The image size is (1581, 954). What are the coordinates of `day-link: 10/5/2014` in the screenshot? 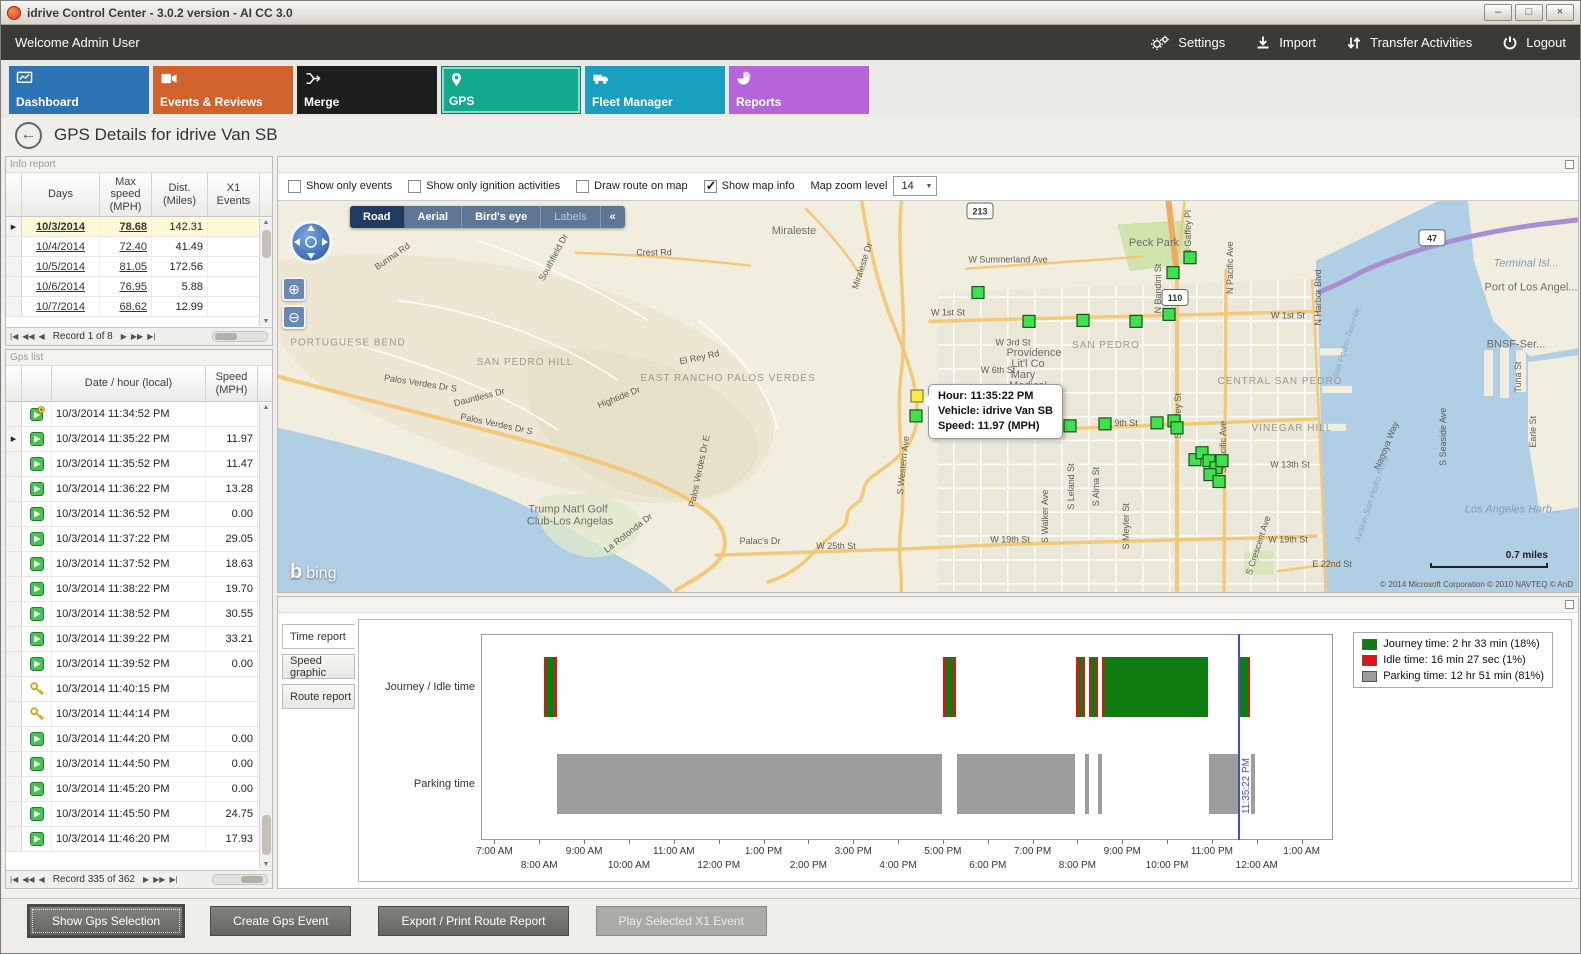 It's located at (60, 266).